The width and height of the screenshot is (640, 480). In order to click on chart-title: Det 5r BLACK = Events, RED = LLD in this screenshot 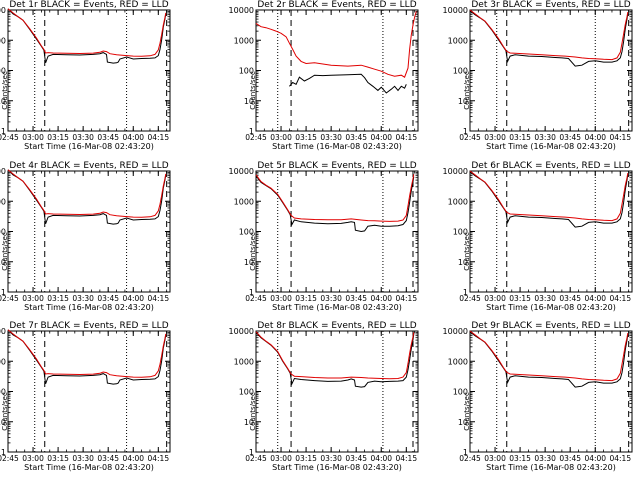, I will do `click(336, 166)`.